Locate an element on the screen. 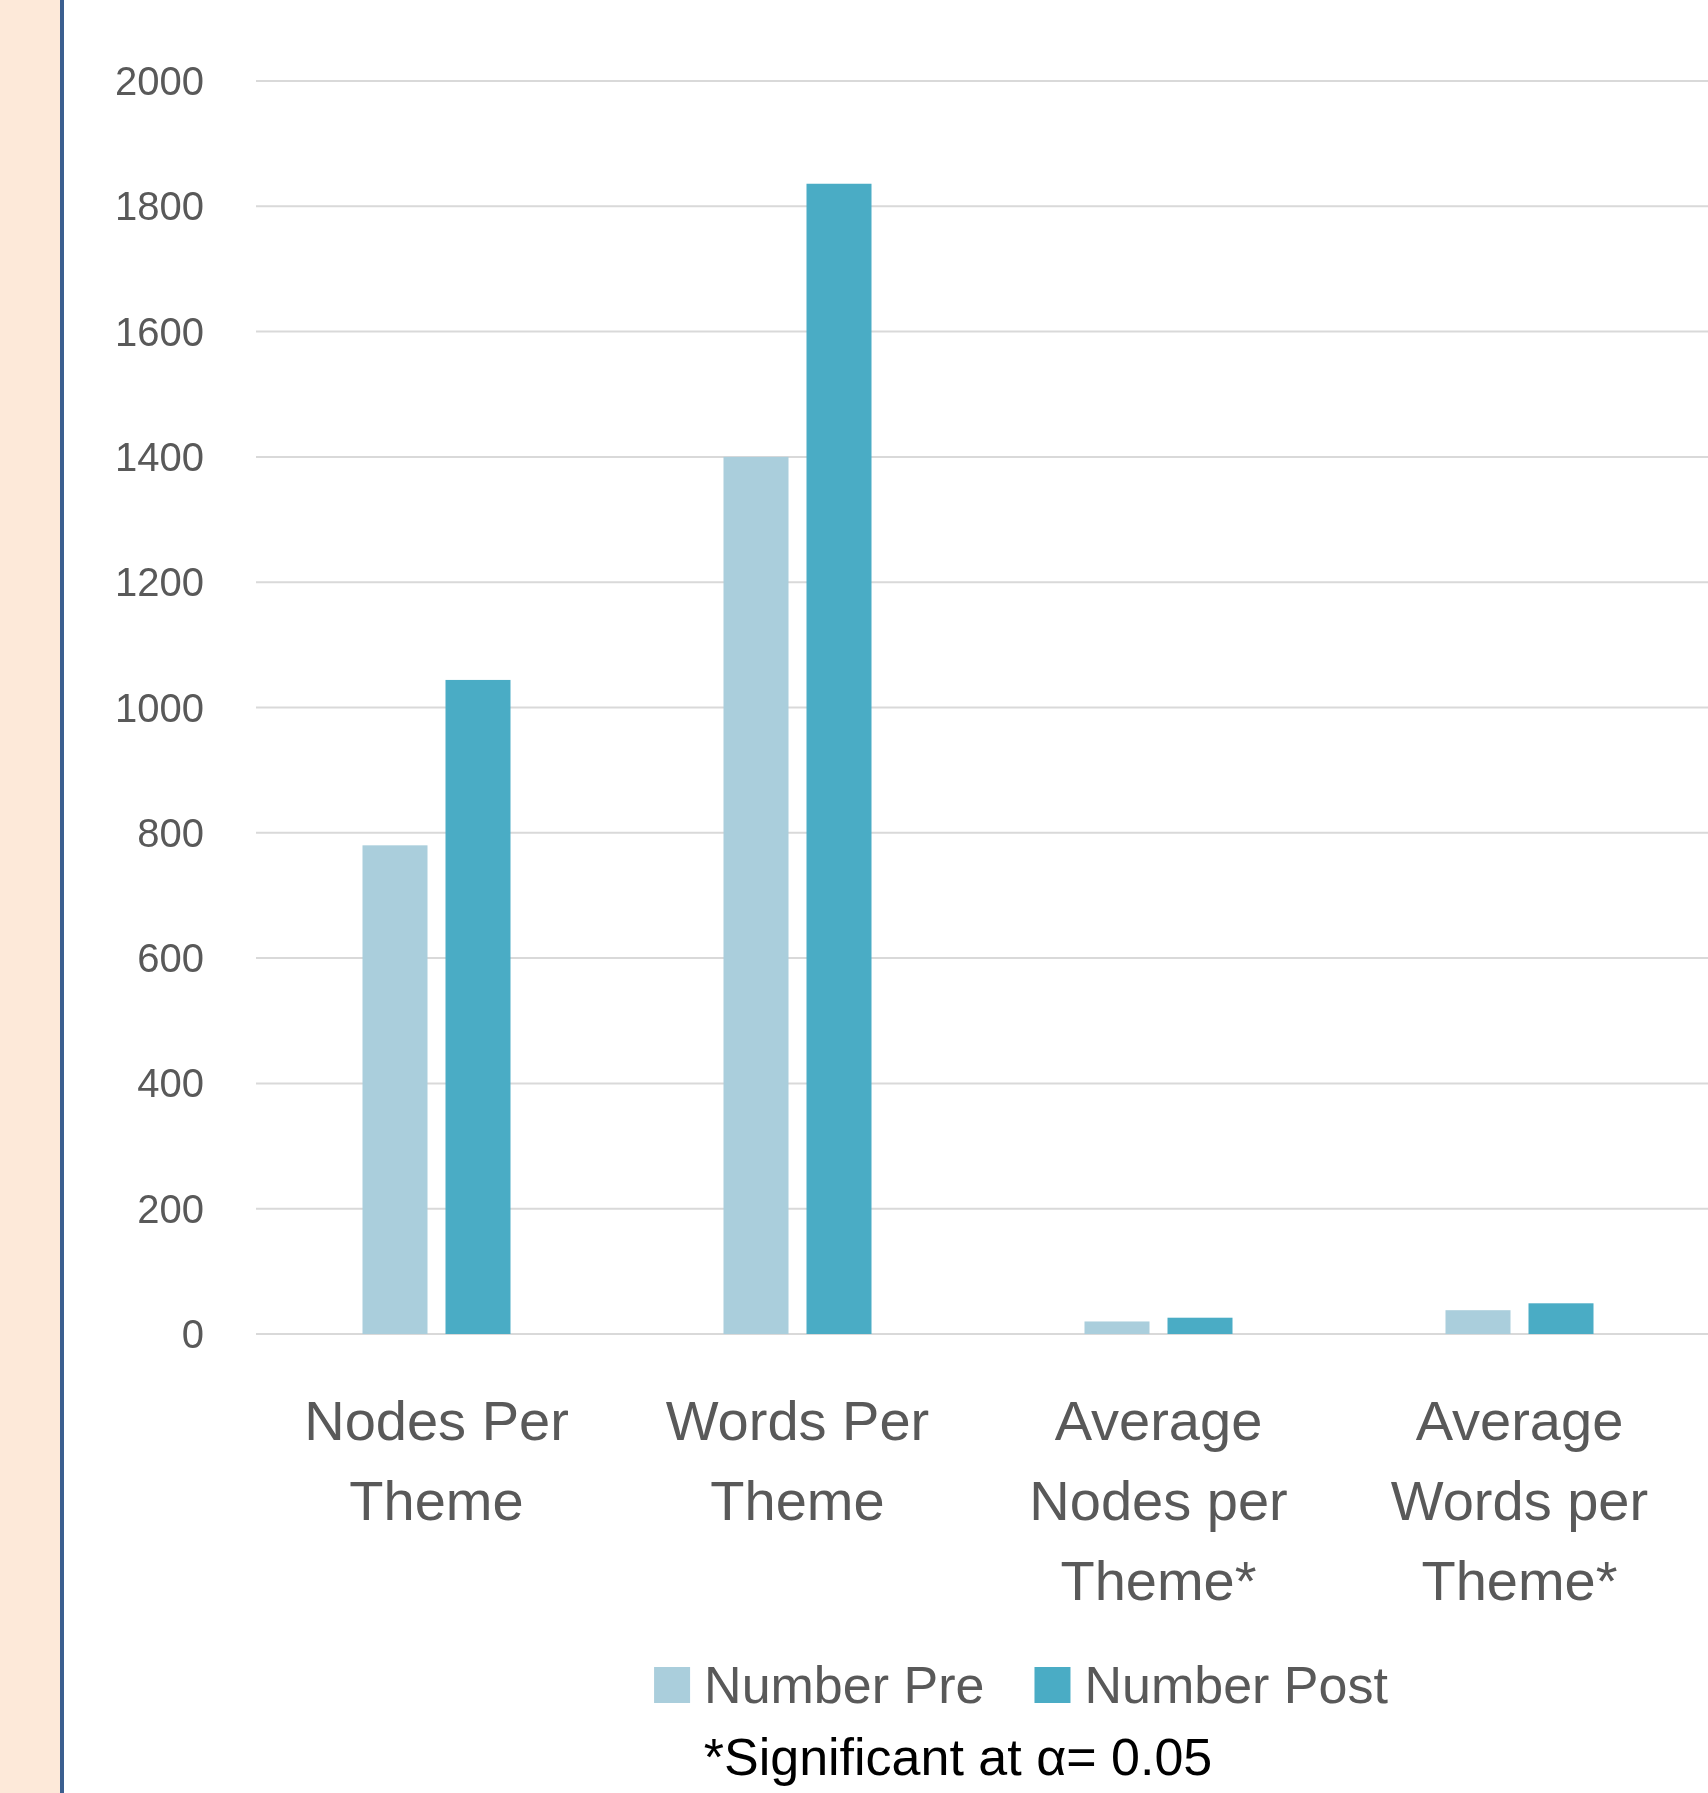 This screenshot has height=1793, width=1708. legend-label: Number Pre is located at coordinates (844, 1685).